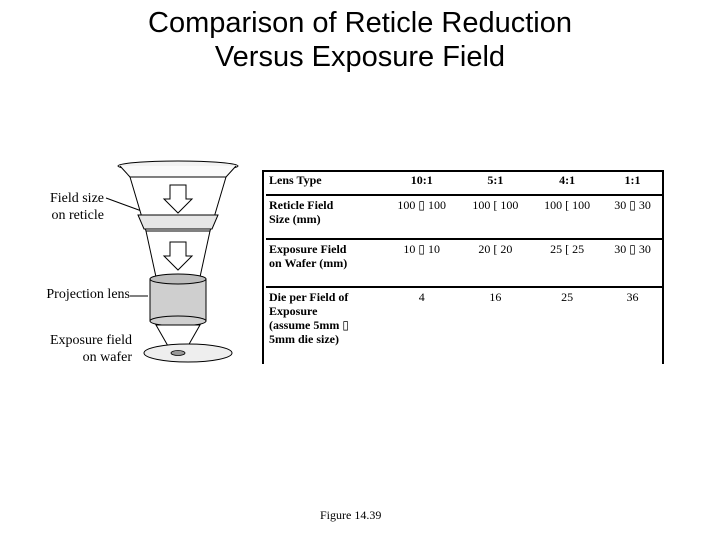  I want to click on row-label-line: (assume 5mm ▯, so click(309, 325).